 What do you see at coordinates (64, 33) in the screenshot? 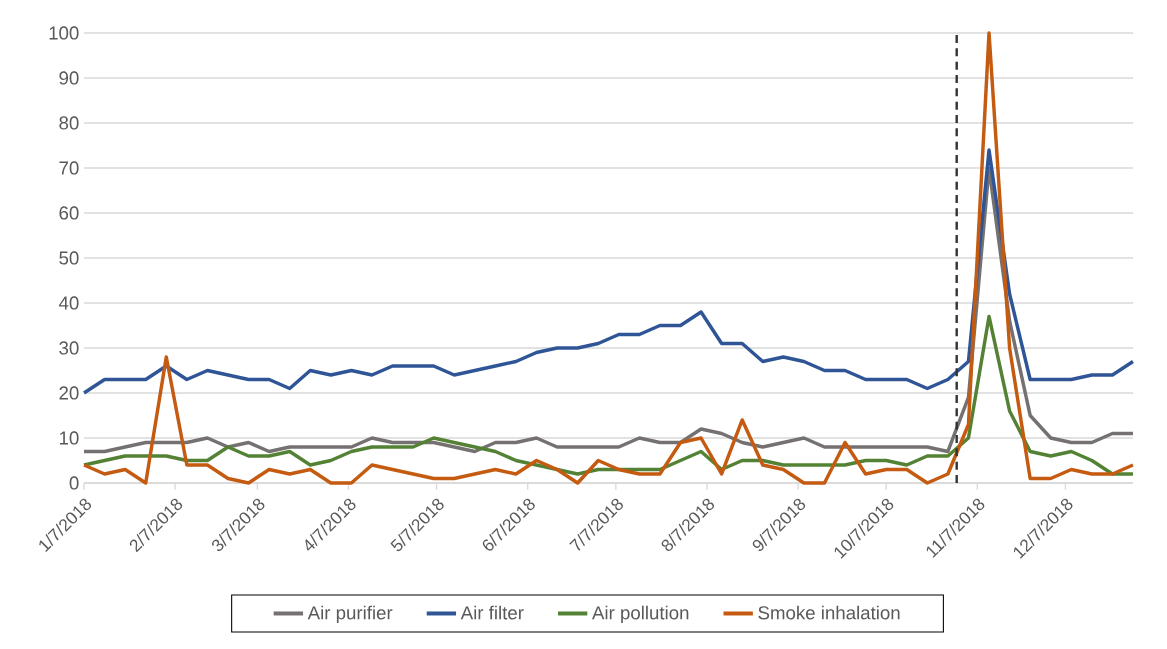
I see `y-tick-label: 100` at bounding box center [64, 33].